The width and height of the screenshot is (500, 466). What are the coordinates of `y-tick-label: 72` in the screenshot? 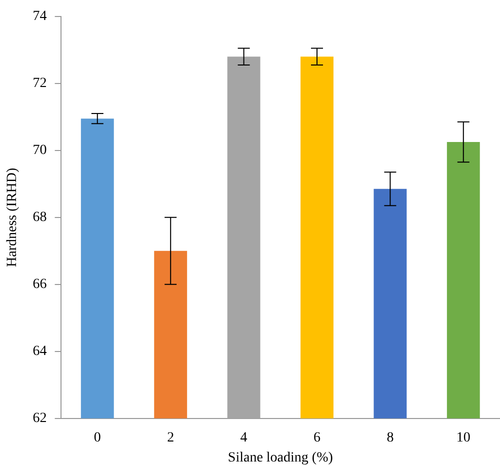 It's located at (39, 84).